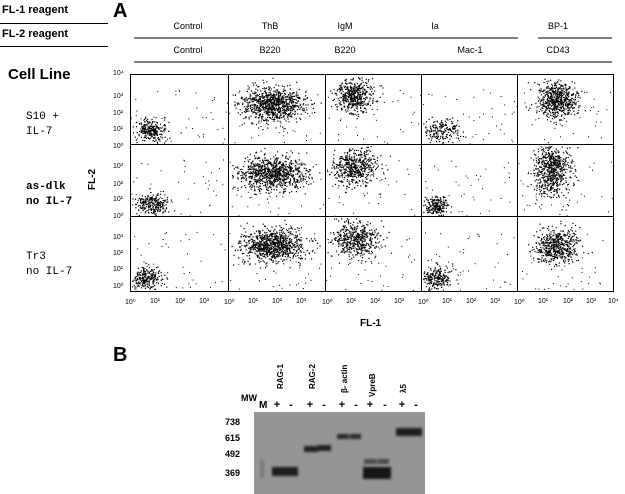 The image size is (625, 494). I want to click on y-tick-mid-5: 10⁰, so click(118, 216).